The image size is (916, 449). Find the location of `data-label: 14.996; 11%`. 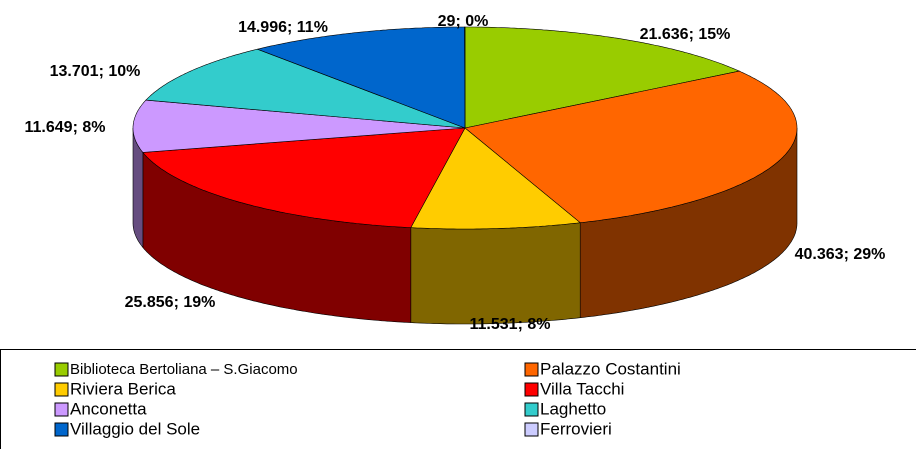

data-label: 14.996; 11% is located at coordinates (283, 27).